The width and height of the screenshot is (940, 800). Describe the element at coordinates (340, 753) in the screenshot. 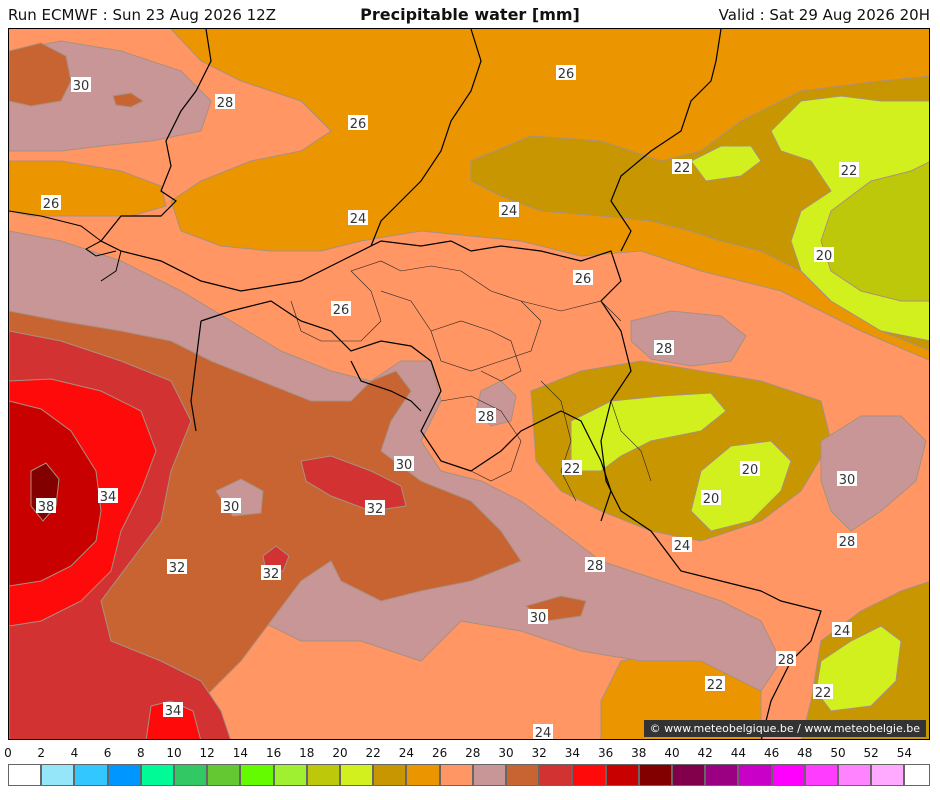

I see `scale-tick-label: 20` at that location.